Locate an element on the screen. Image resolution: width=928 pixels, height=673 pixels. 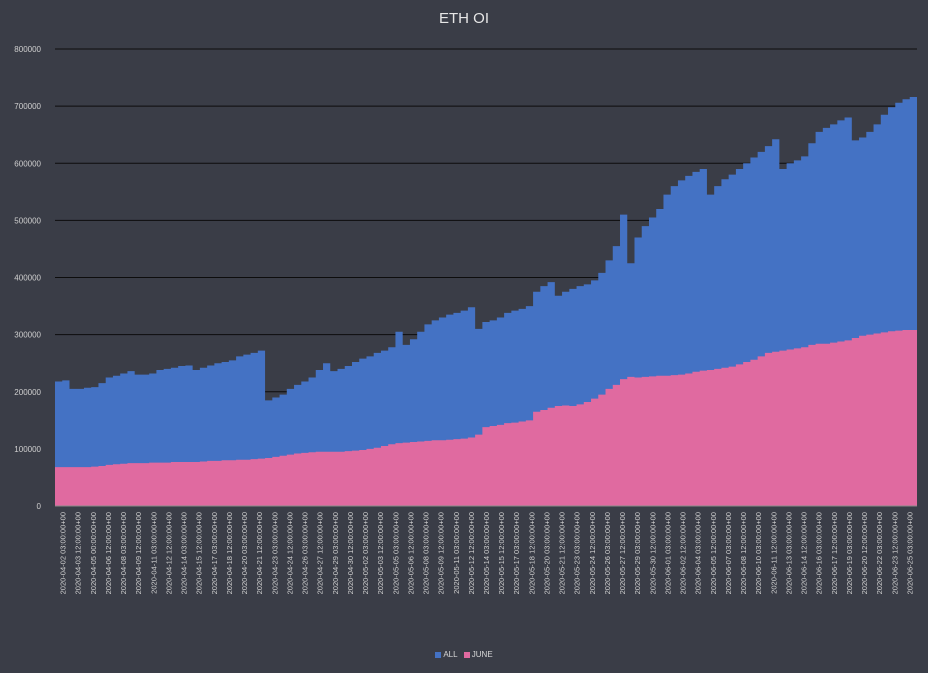
x-tick-label: 2020-04-20 03:00:00+00 is located at coordinates (244, 553).